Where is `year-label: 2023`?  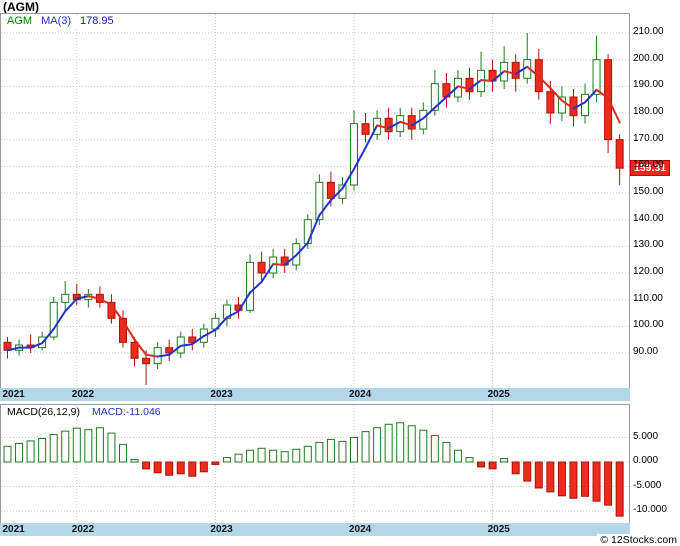
year-label: 2023 is located at coordinates (221, 529).